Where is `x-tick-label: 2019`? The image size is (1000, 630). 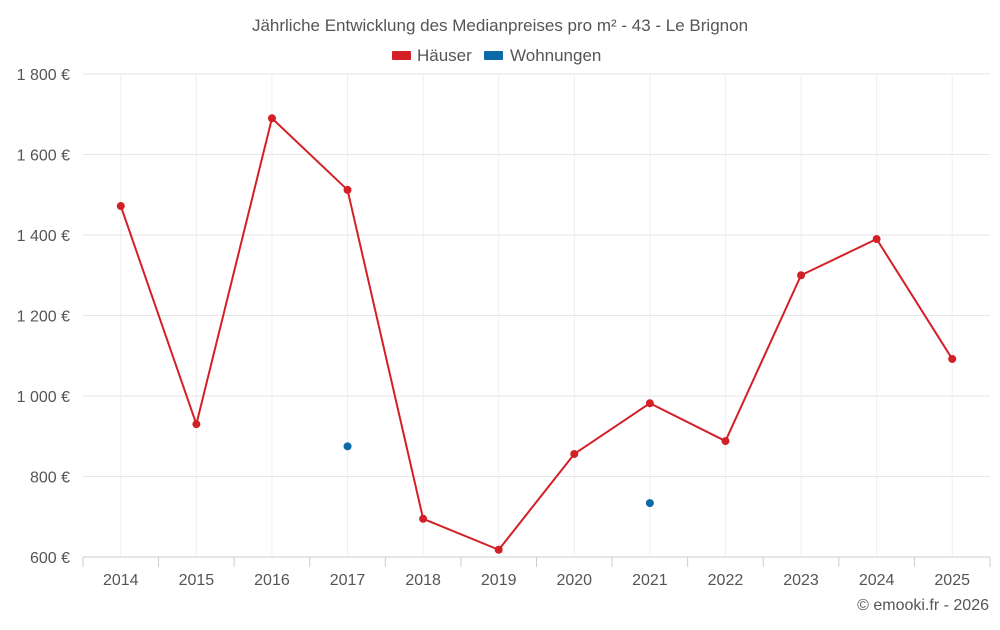 x-tick-label: 2019 is located at coordinates (499, 580).